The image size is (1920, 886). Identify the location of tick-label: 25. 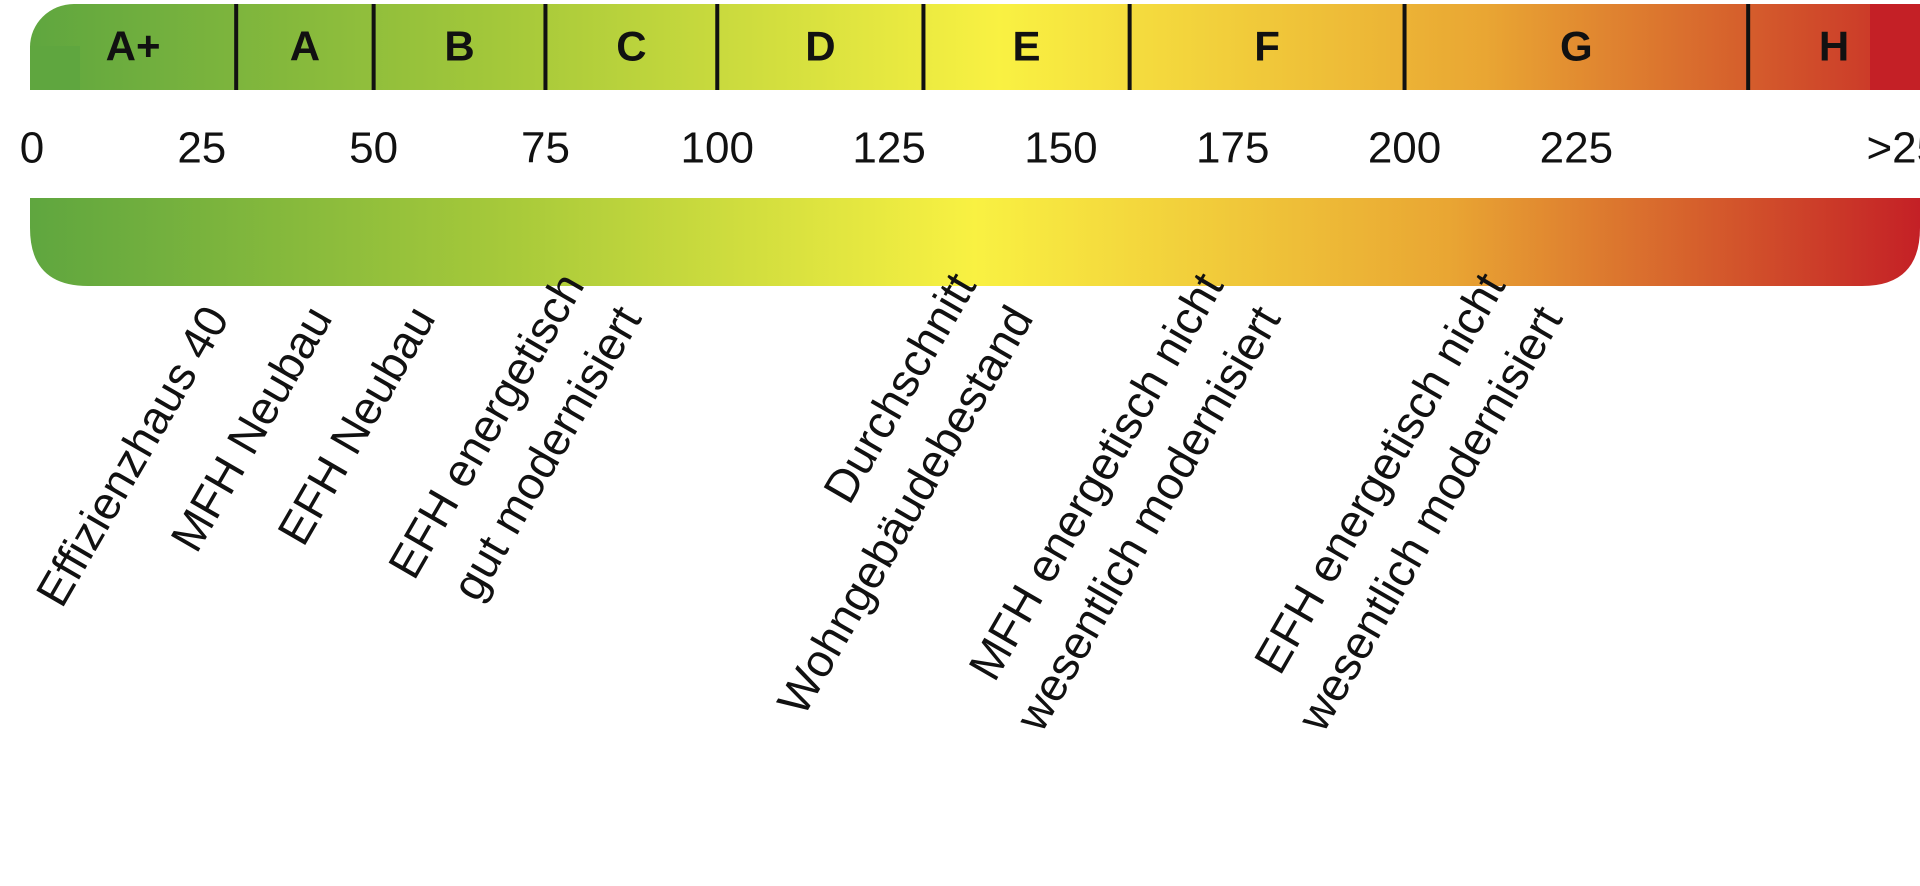
(201, 148).